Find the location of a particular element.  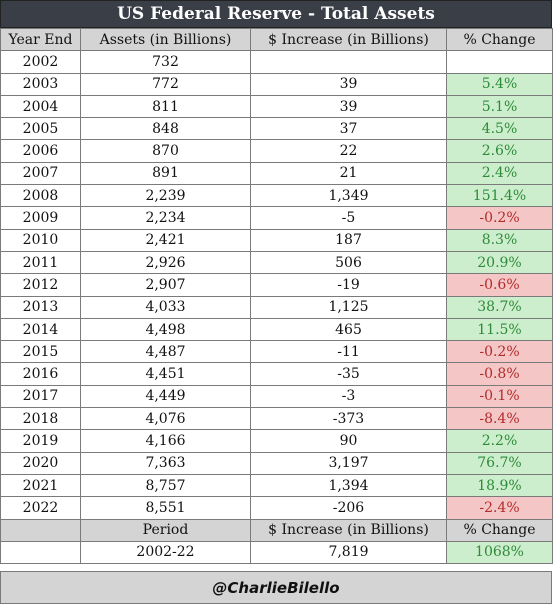

pct-change-cell: 2.6% is located at coordinates (499, 151).